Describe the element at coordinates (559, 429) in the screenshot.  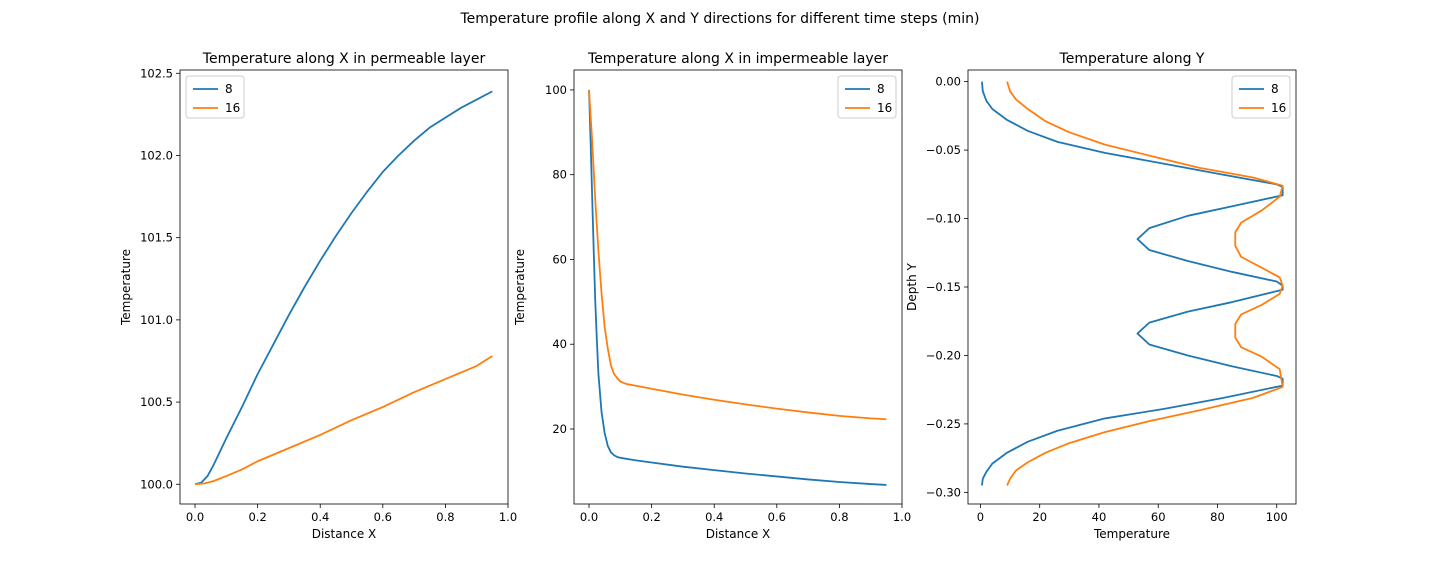
I see `y-tick-label: 20` at that location.